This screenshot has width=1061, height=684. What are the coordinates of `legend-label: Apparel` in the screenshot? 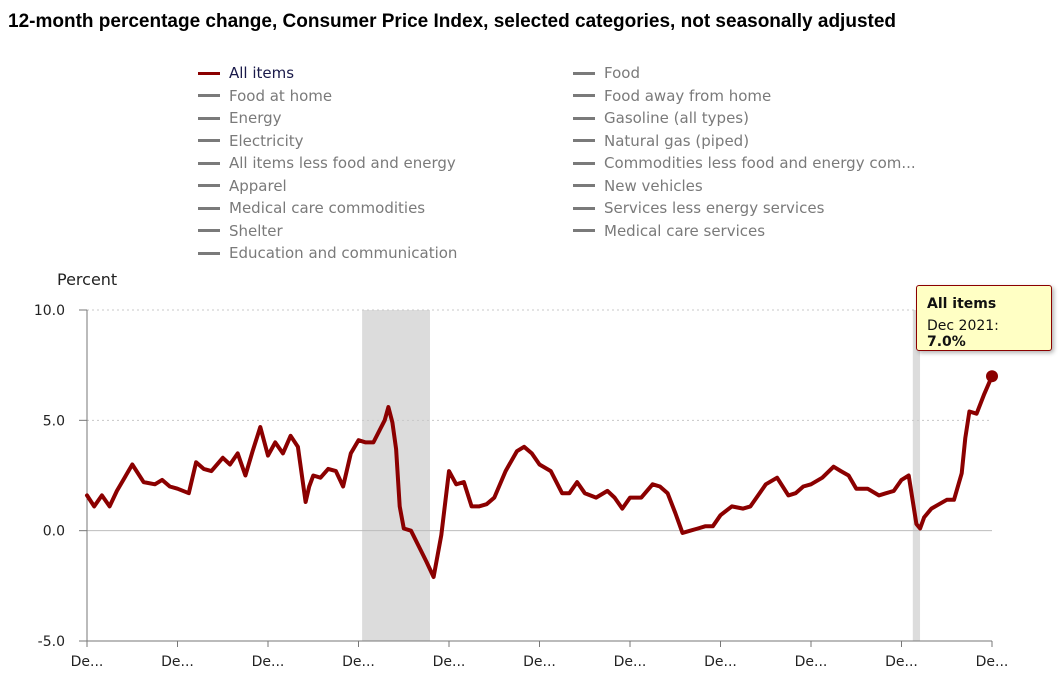 It's located at (258, 185).